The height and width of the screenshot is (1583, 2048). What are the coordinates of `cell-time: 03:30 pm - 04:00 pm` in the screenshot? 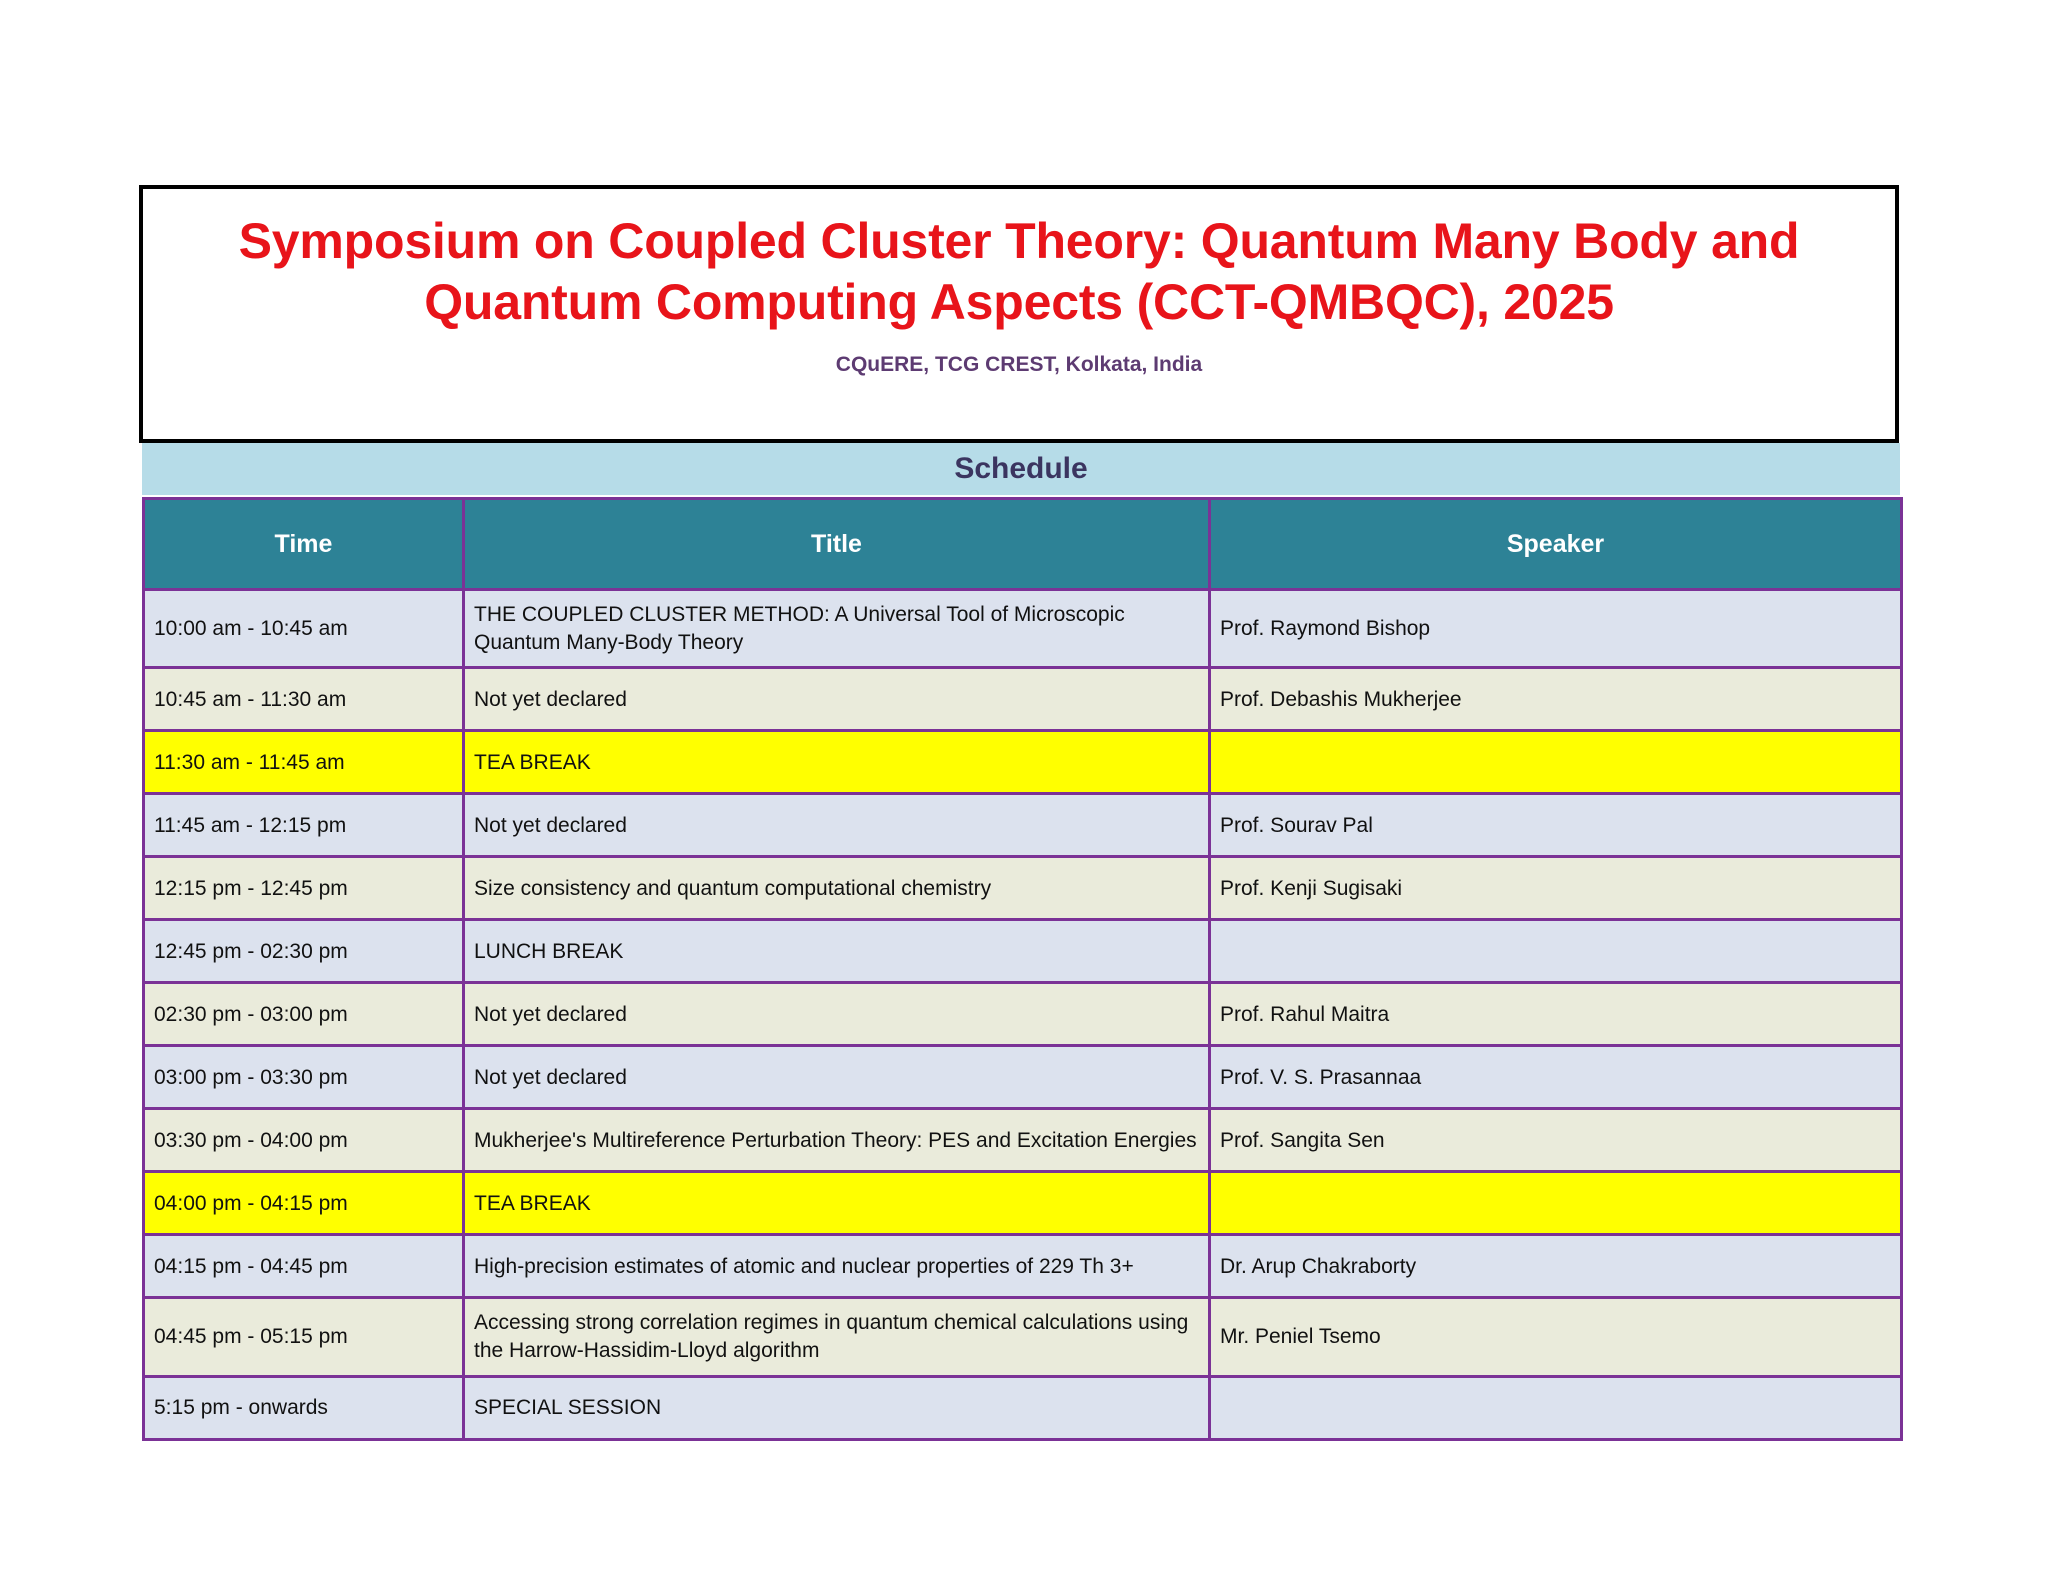 It's located at (303, 1140).